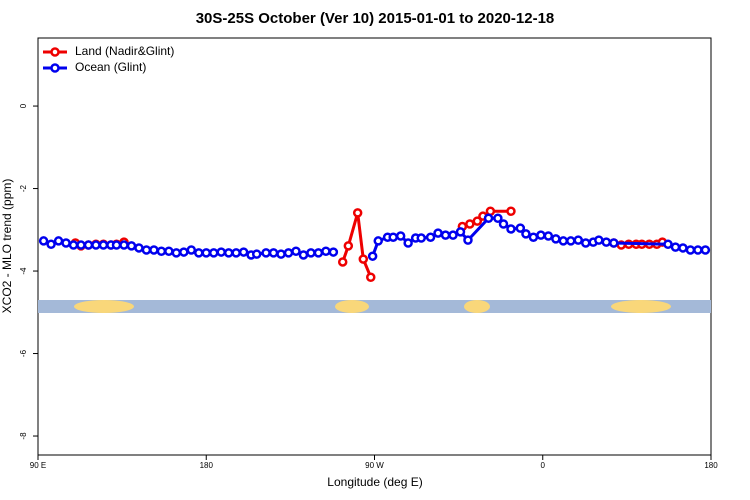  I want to click on series, so click(374, 237).